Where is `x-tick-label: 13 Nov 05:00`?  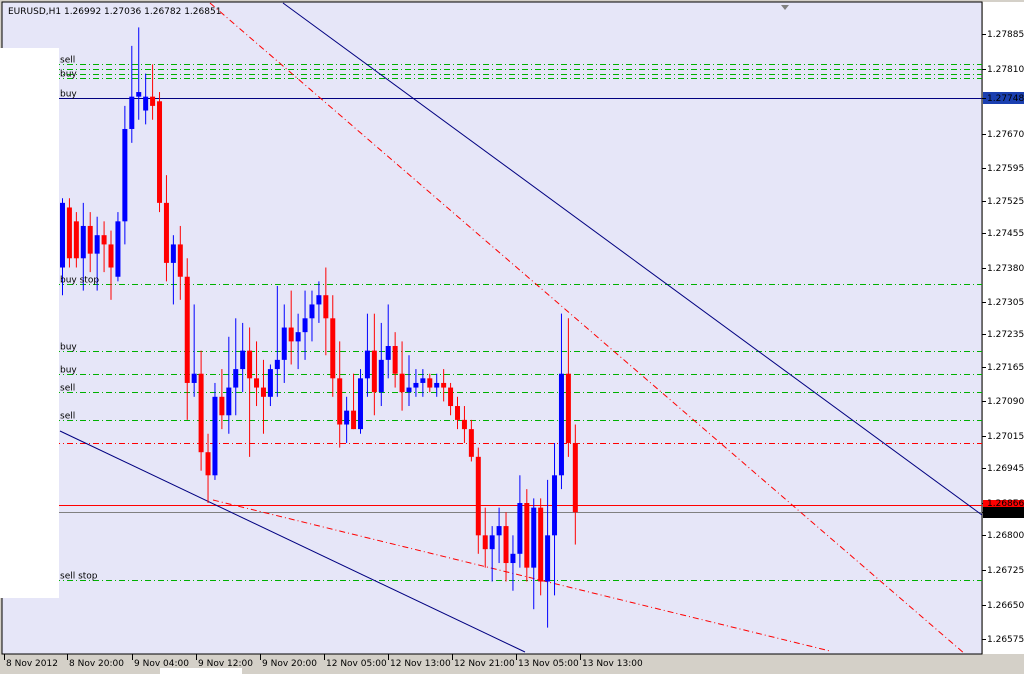 x-tick-label: 13 Nov 05:00 is located at coordinates (548, 664).